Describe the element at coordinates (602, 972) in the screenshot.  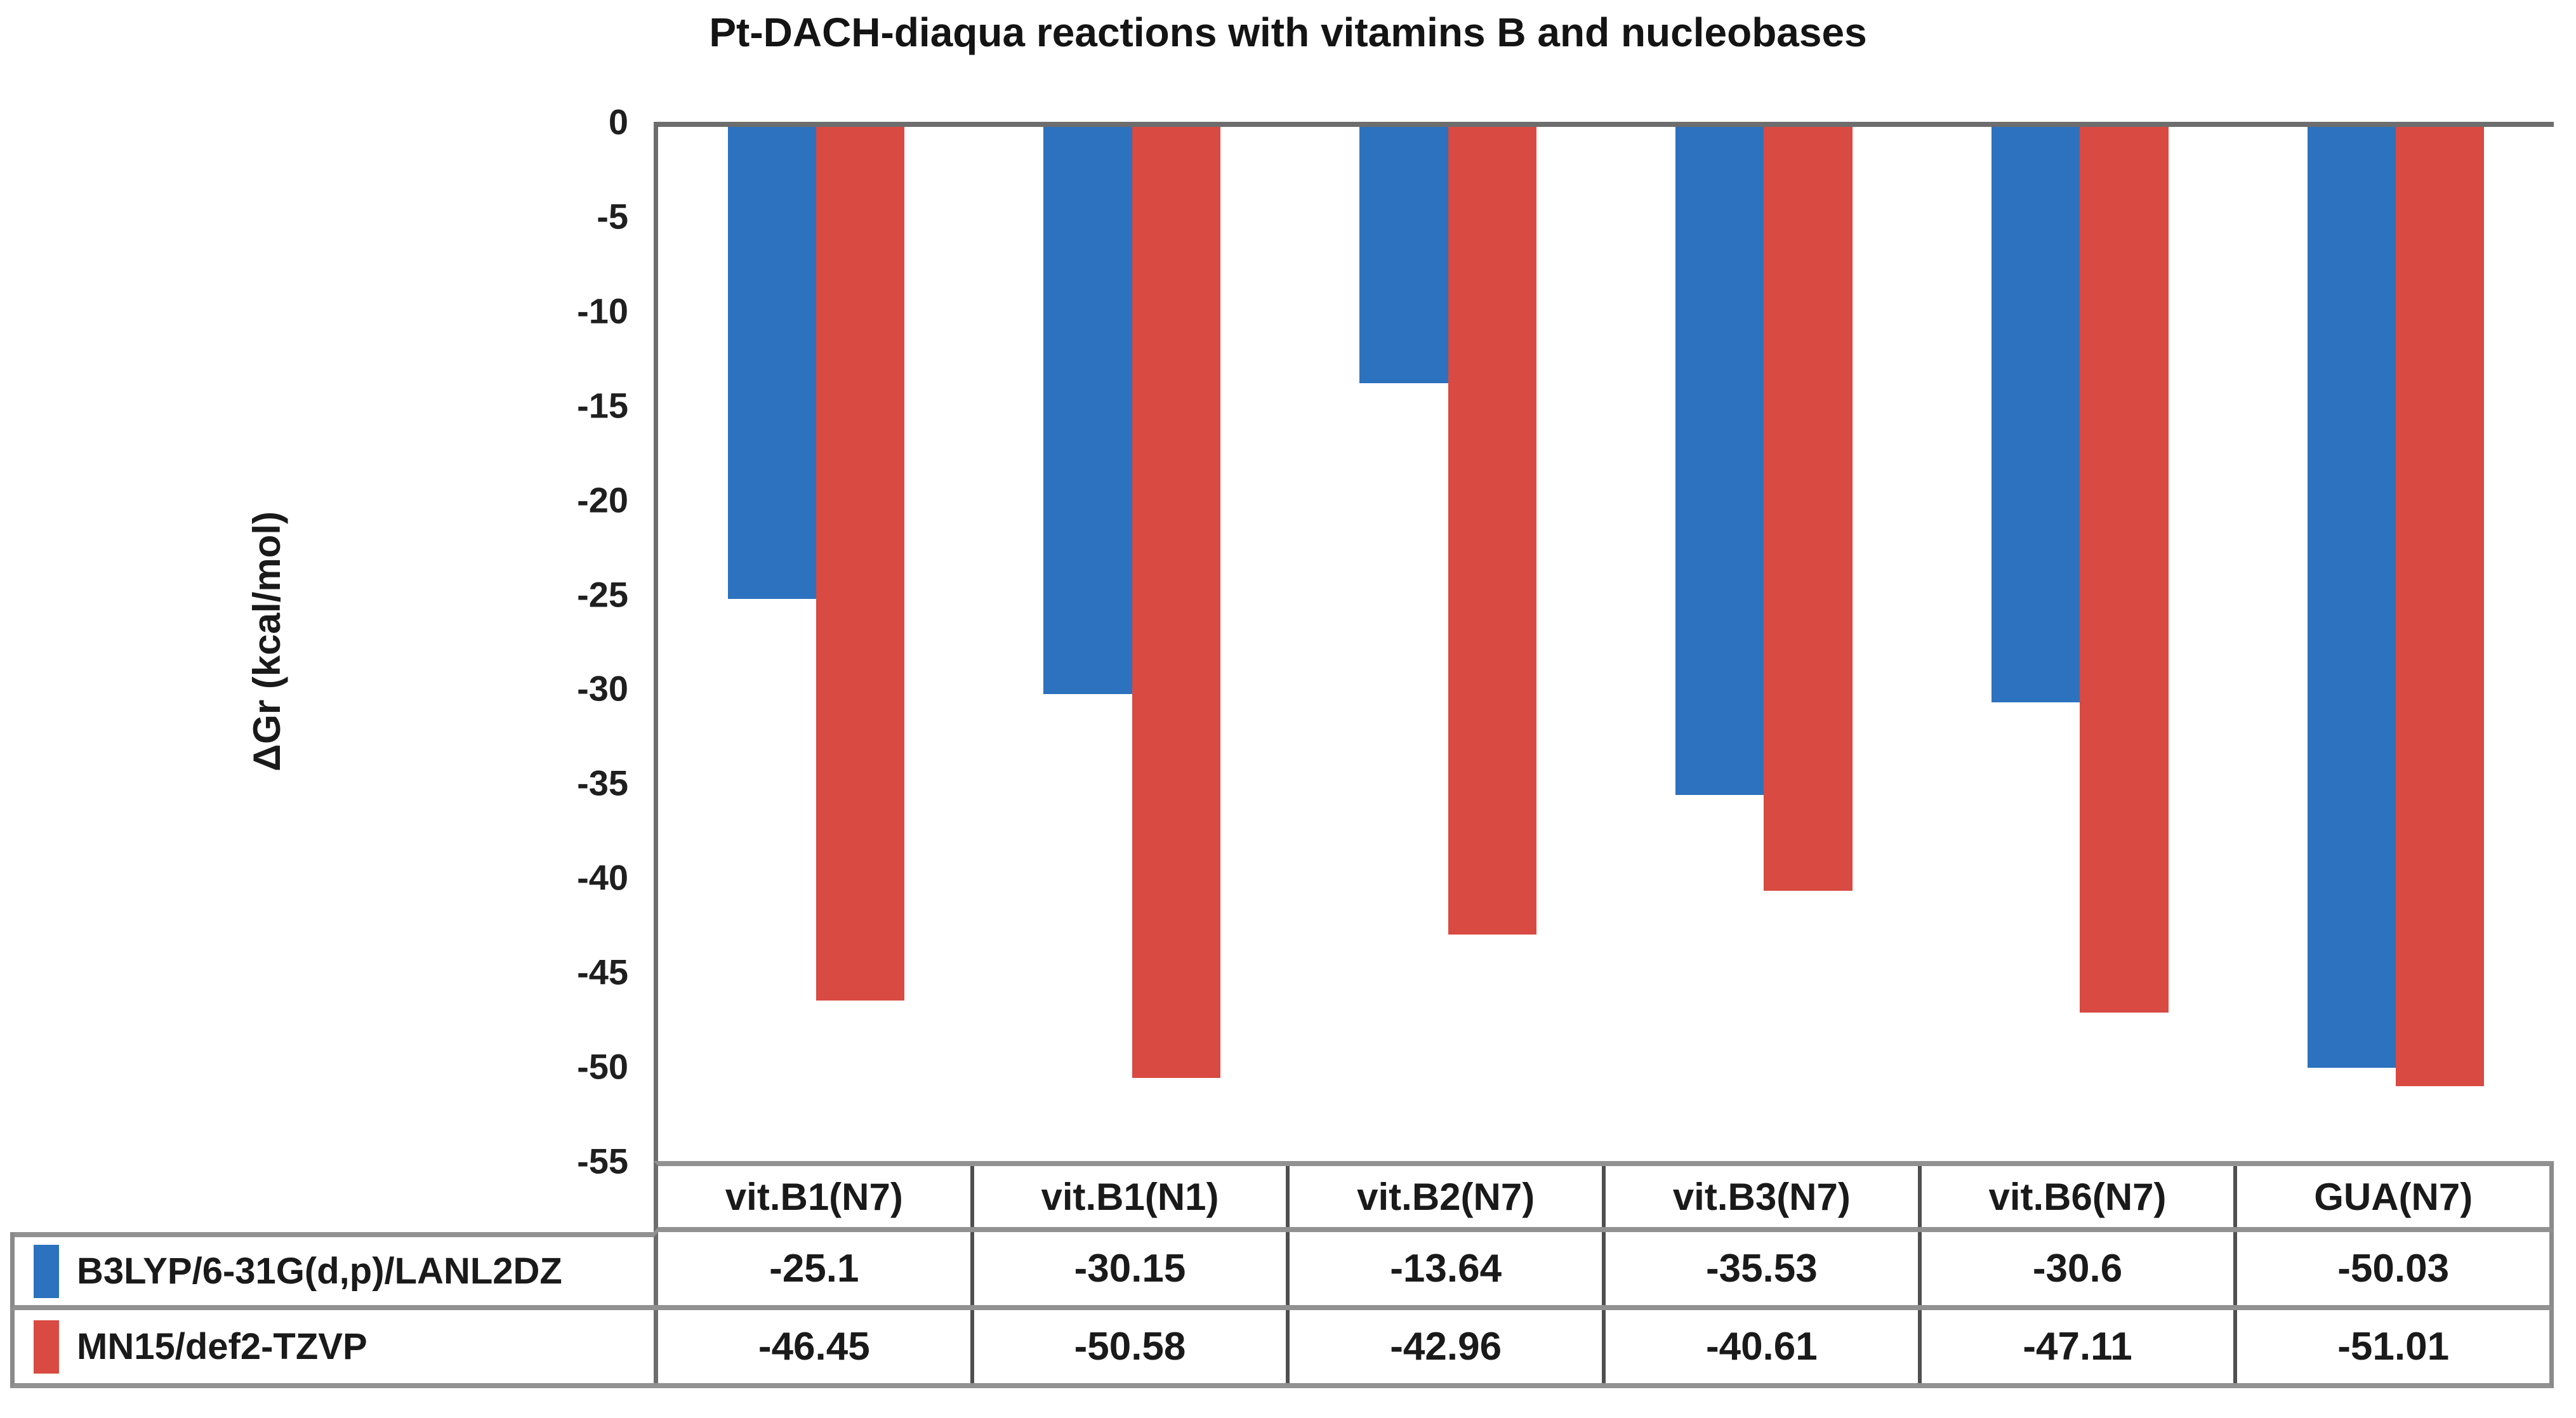
I see `y-tick-label: -45` at that location.